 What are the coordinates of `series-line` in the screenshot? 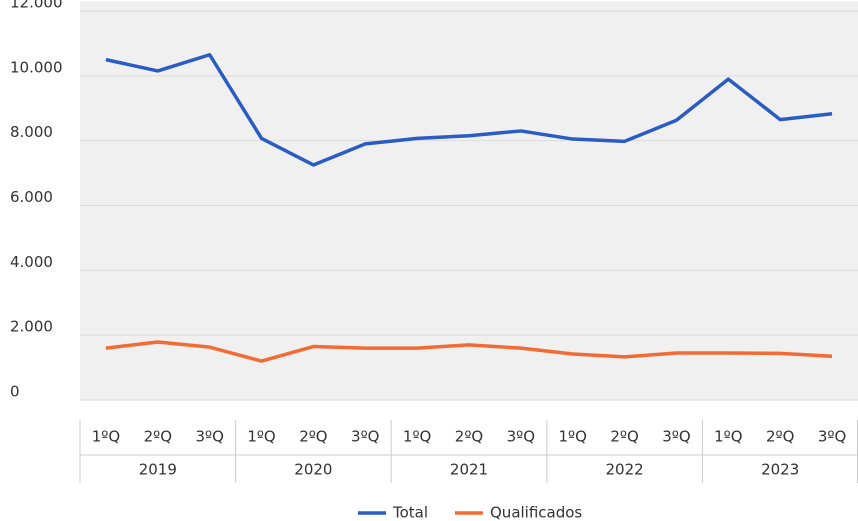 It's located at (469, 351).